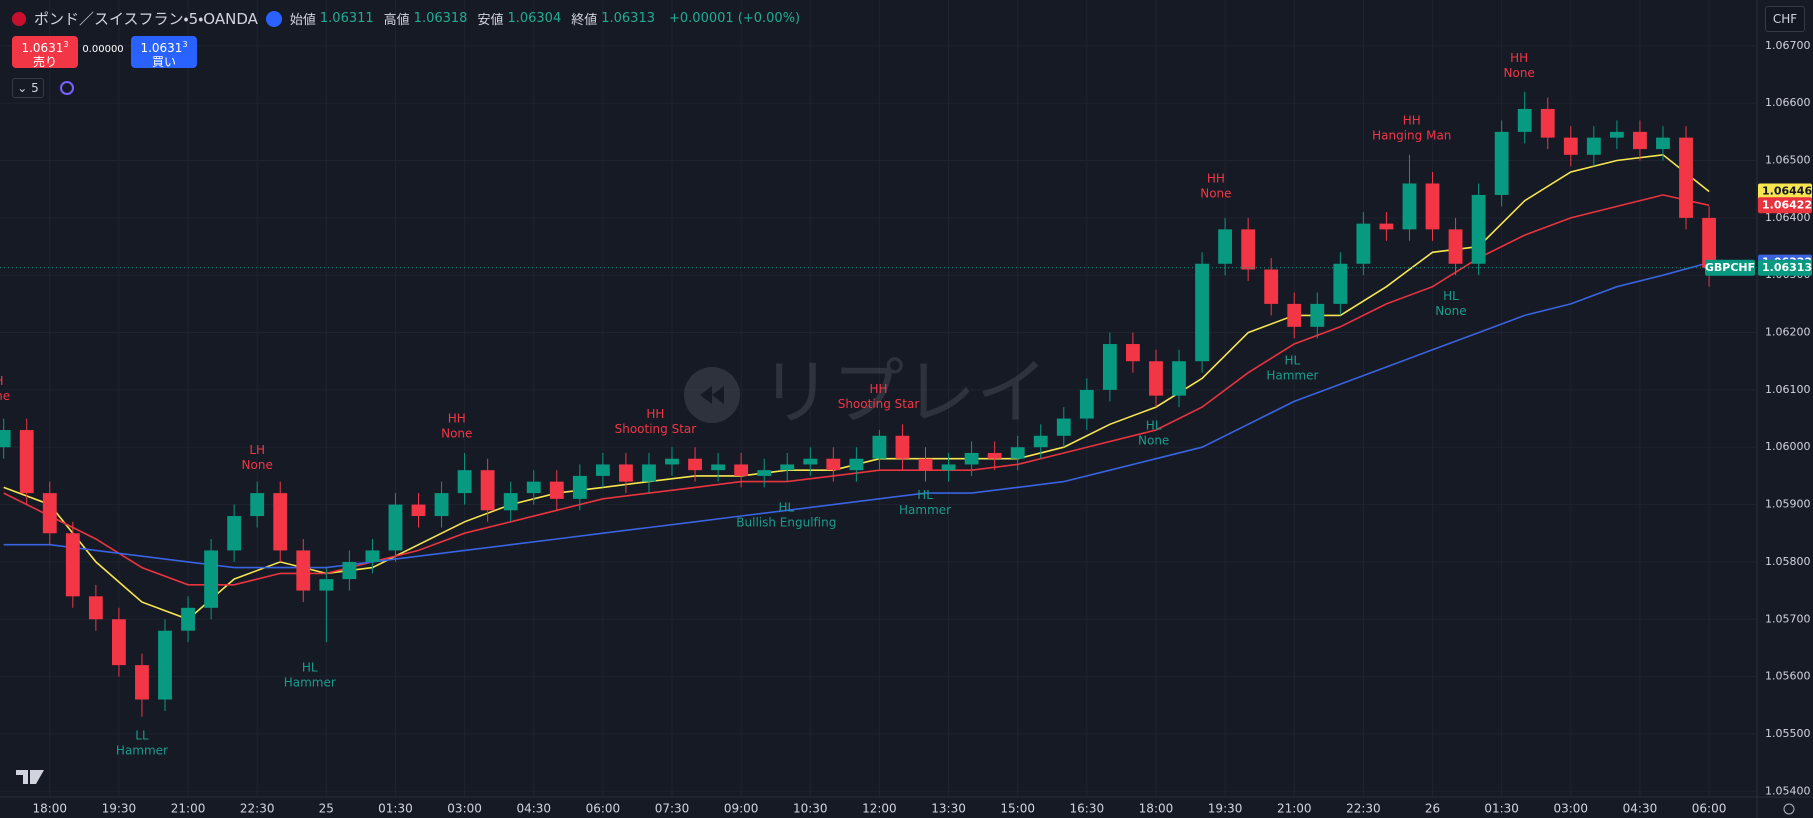  I want to click on interval: 5, so click(35, 88).